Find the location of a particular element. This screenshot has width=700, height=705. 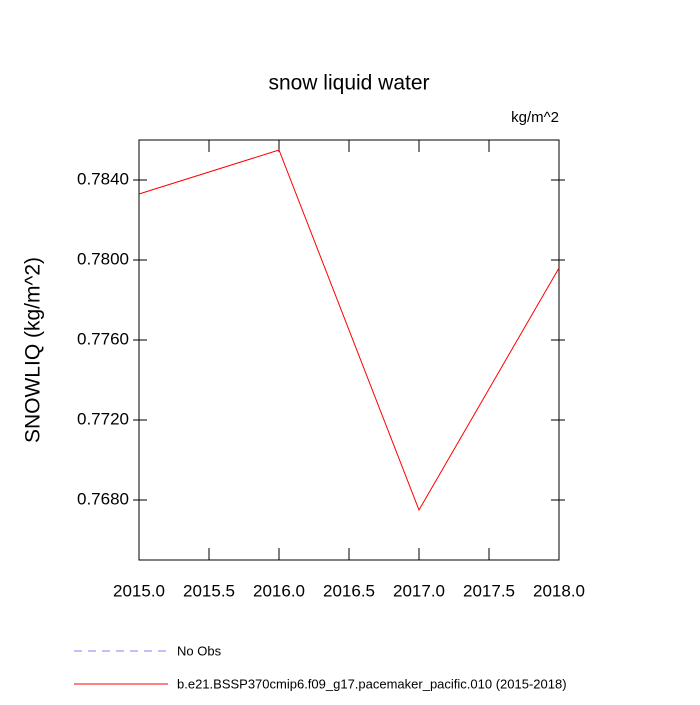

y-tick-label: 0.7760 is located at coordinates (103, 338).